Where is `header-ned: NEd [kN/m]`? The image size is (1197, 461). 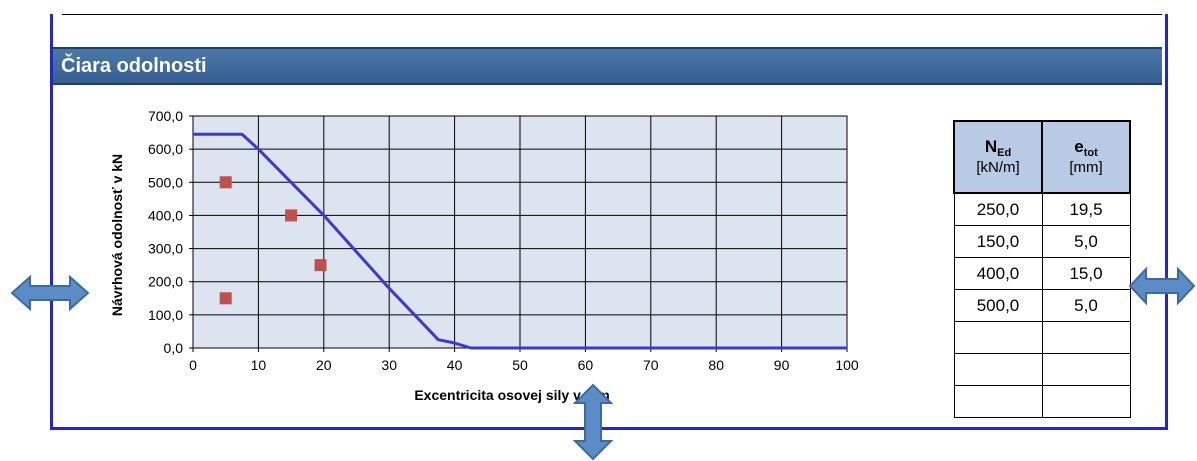
header-ned: NEd [kN/m] is located at coordinates (998, 157).